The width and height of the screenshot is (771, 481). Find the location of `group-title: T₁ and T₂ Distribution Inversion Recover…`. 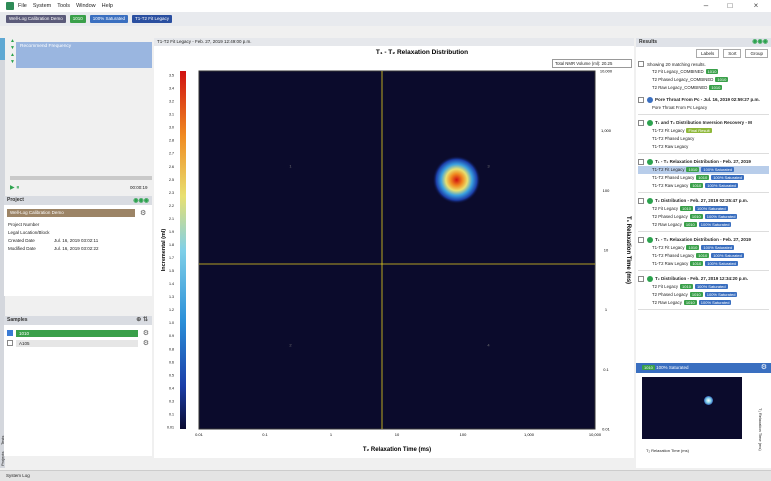

group-title: T₁ and T₂ Distribution Inversion Recover… is located at coordinates (703, 122).